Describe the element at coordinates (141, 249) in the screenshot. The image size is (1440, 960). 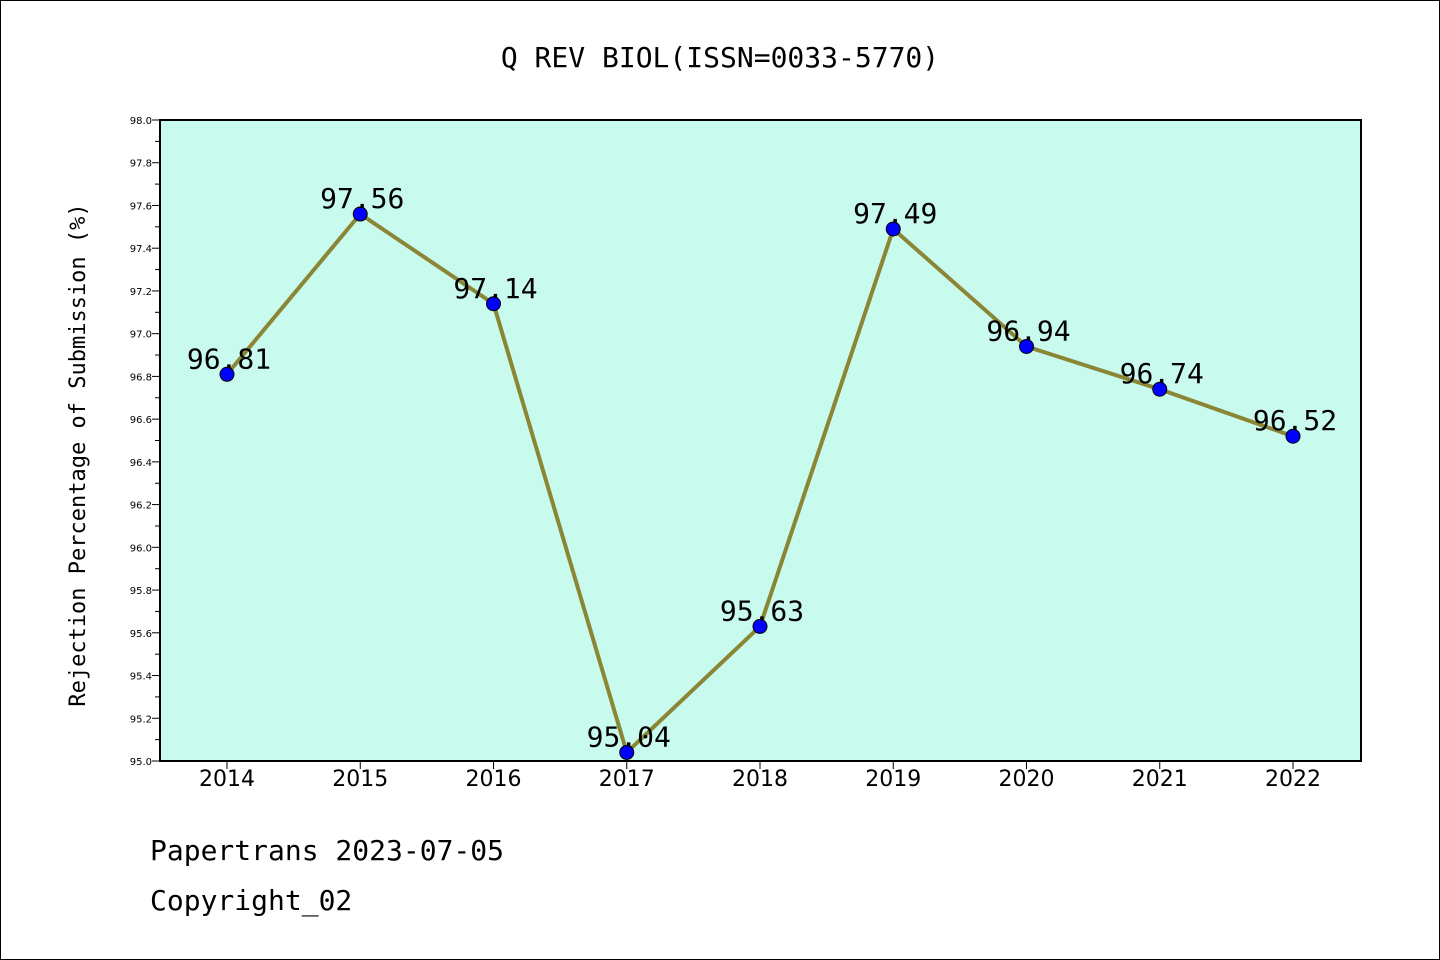
I see `y-tick-label: 97.4` at that location.